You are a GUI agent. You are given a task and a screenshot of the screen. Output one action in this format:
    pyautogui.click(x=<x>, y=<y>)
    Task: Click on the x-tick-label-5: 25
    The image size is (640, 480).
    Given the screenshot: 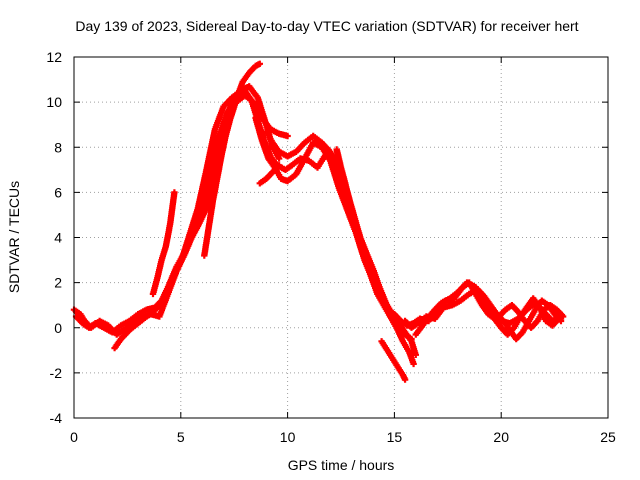 What is the action you would take?
    pyautogui.click(x=608, y=437)
    